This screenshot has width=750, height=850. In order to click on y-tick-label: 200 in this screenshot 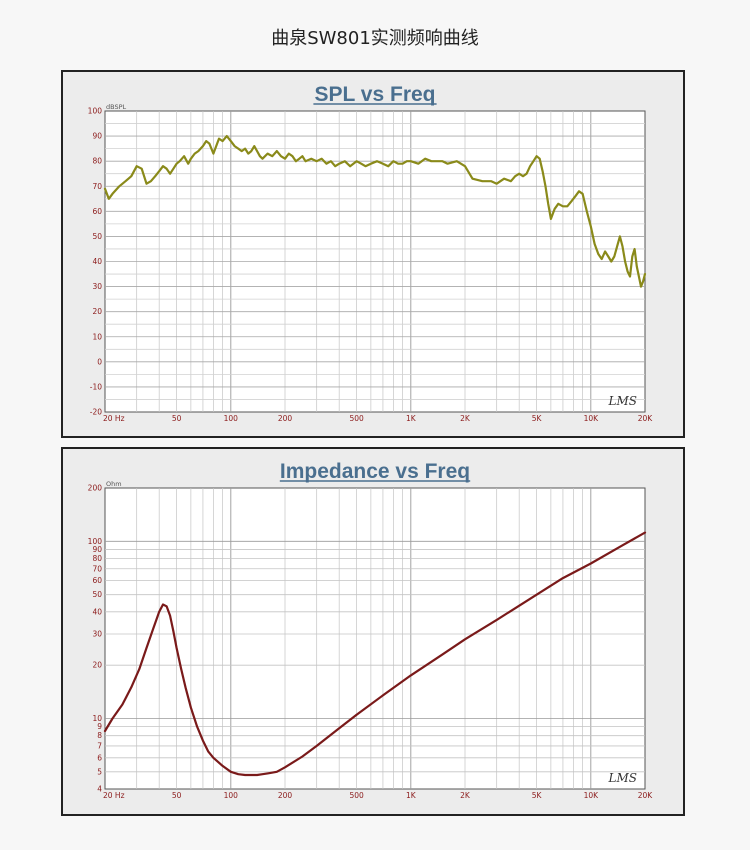, I will do `click(95, 488)`.